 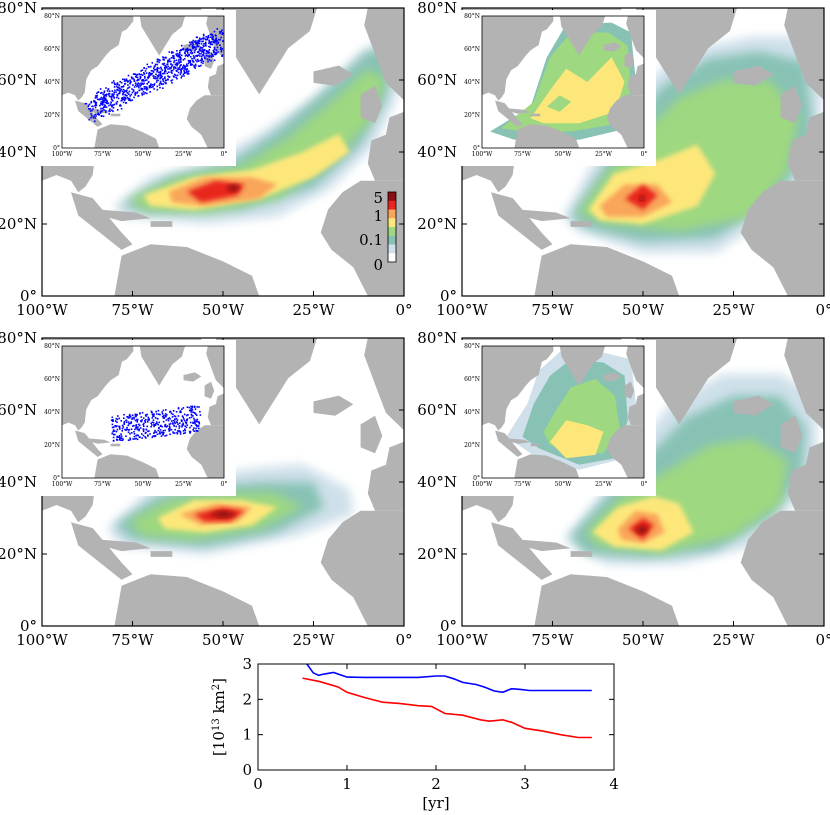 I want to click on x-tick-label: 75°W, so click(x=132, y=640).